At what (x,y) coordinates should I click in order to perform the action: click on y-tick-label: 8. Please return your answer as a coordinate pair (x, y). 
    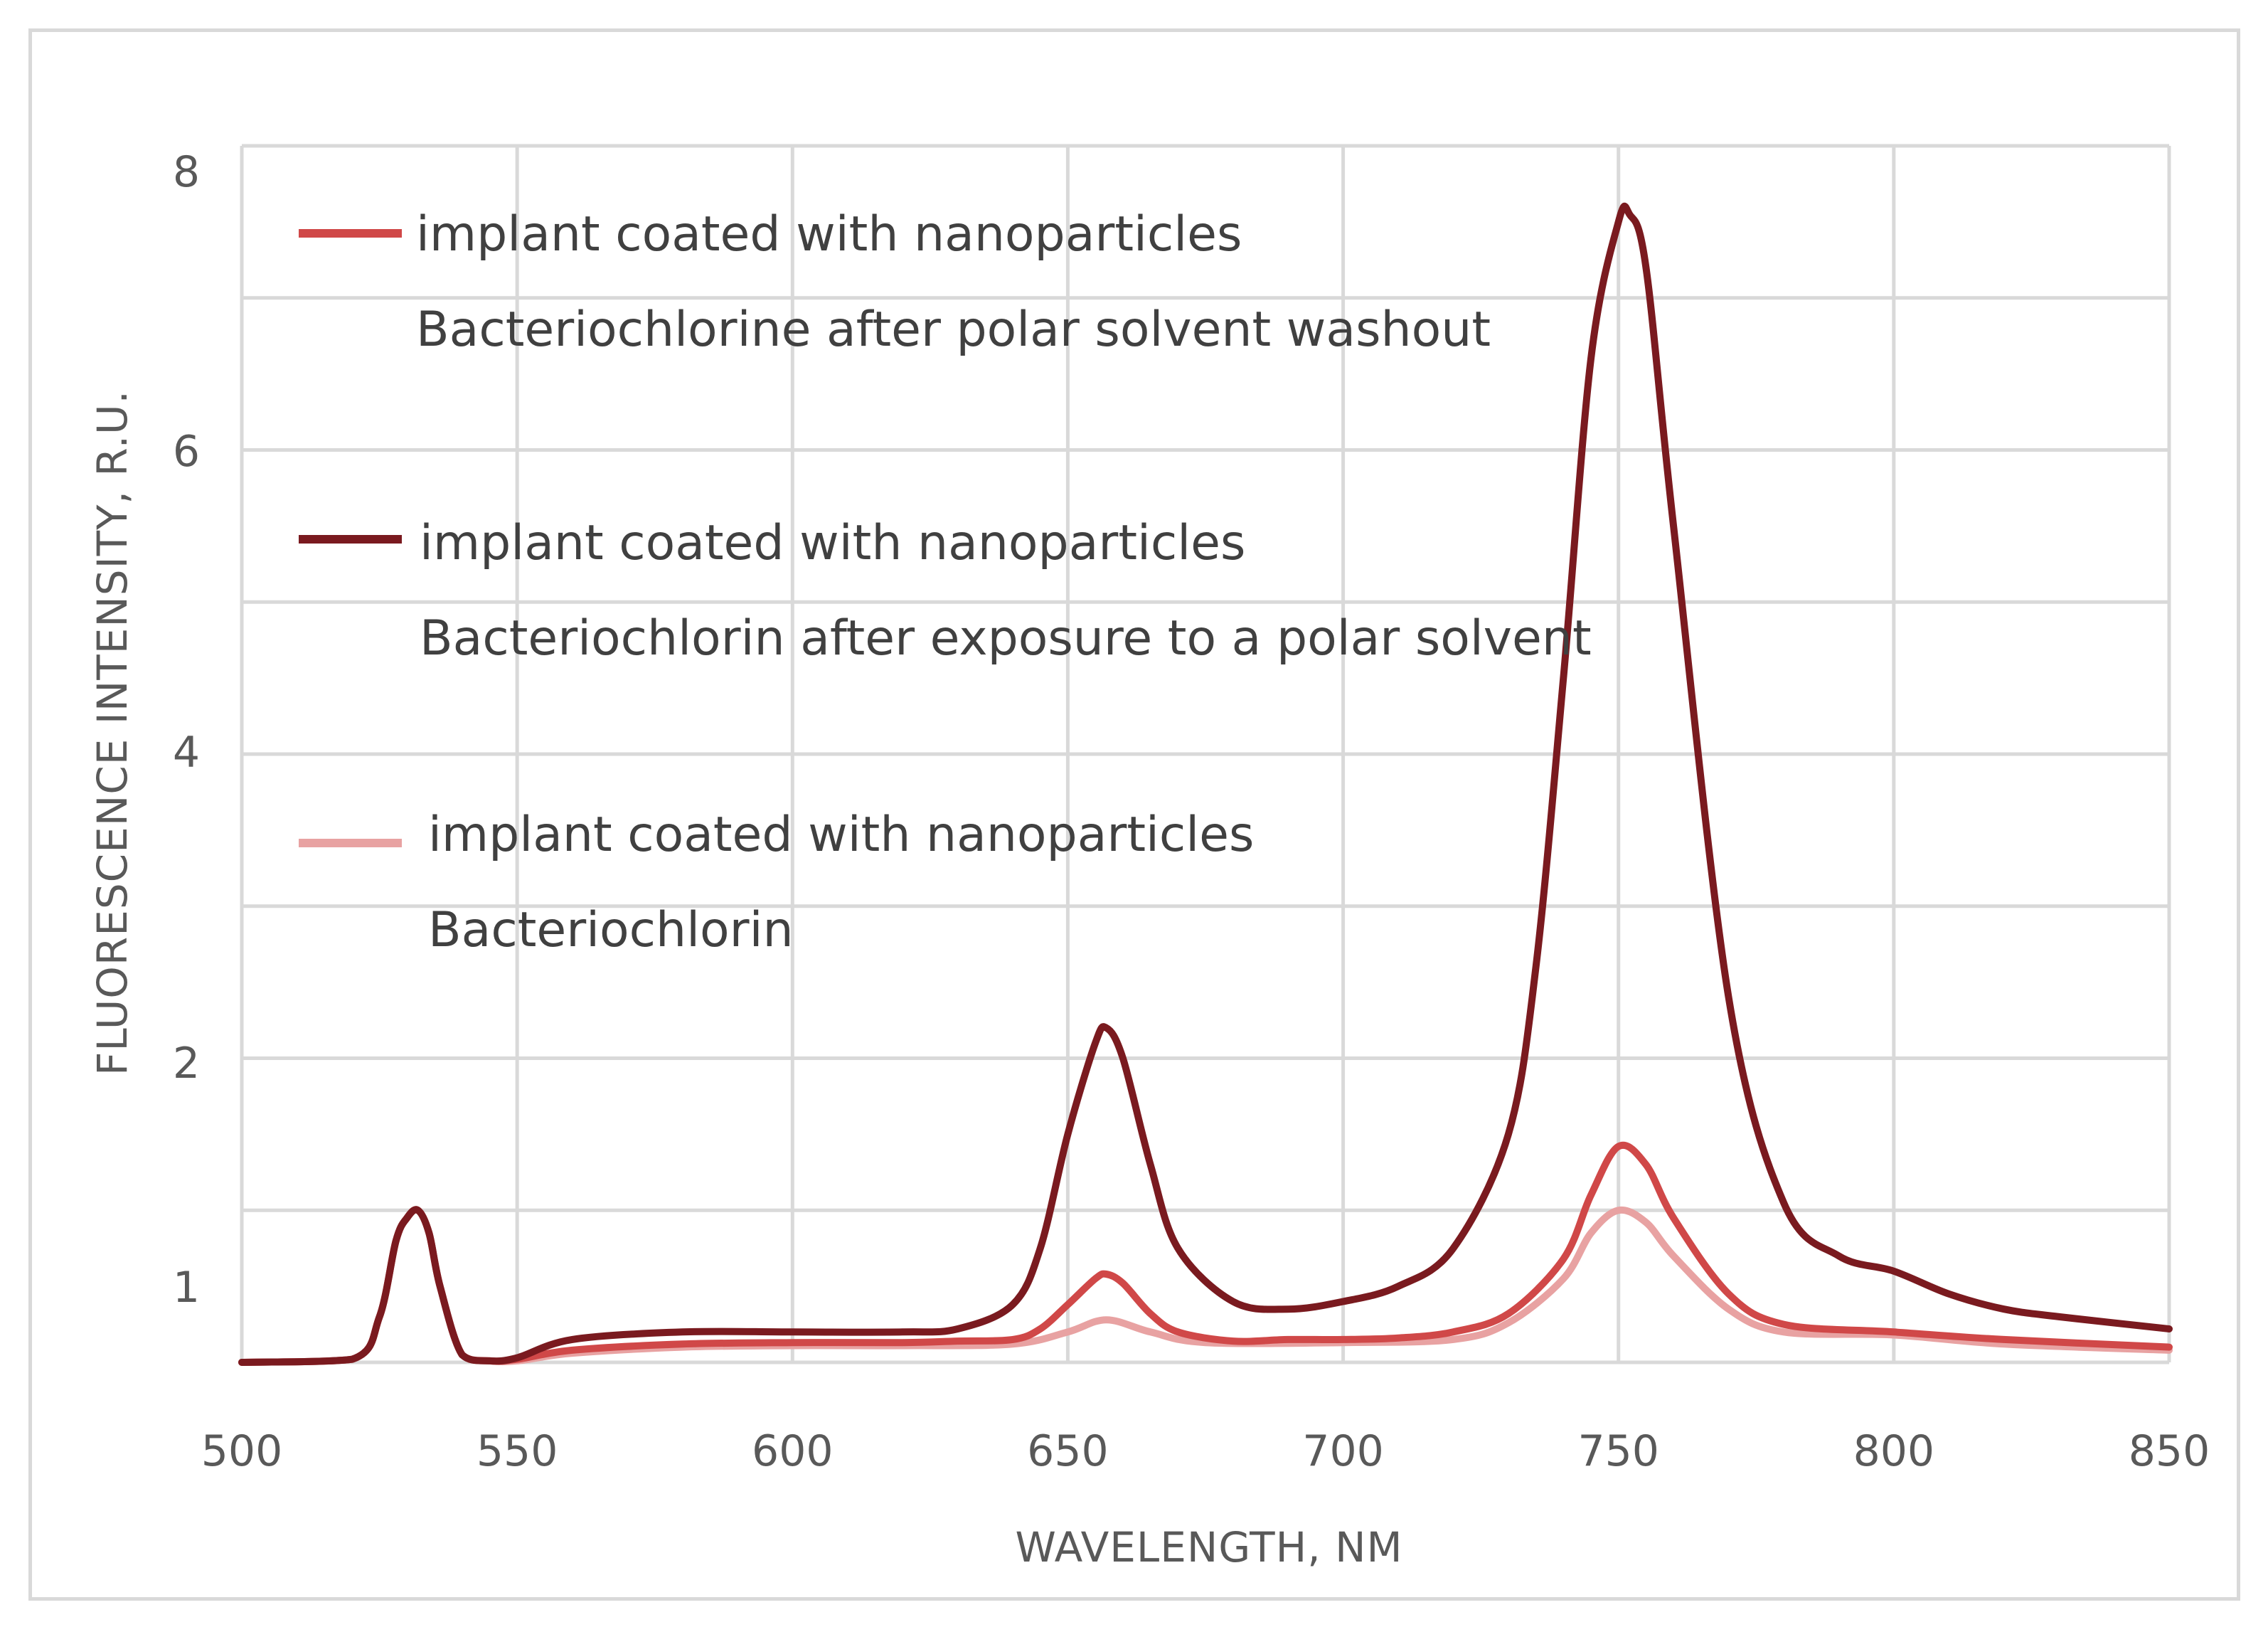
    Looking at the image, I should click on (186, 172).